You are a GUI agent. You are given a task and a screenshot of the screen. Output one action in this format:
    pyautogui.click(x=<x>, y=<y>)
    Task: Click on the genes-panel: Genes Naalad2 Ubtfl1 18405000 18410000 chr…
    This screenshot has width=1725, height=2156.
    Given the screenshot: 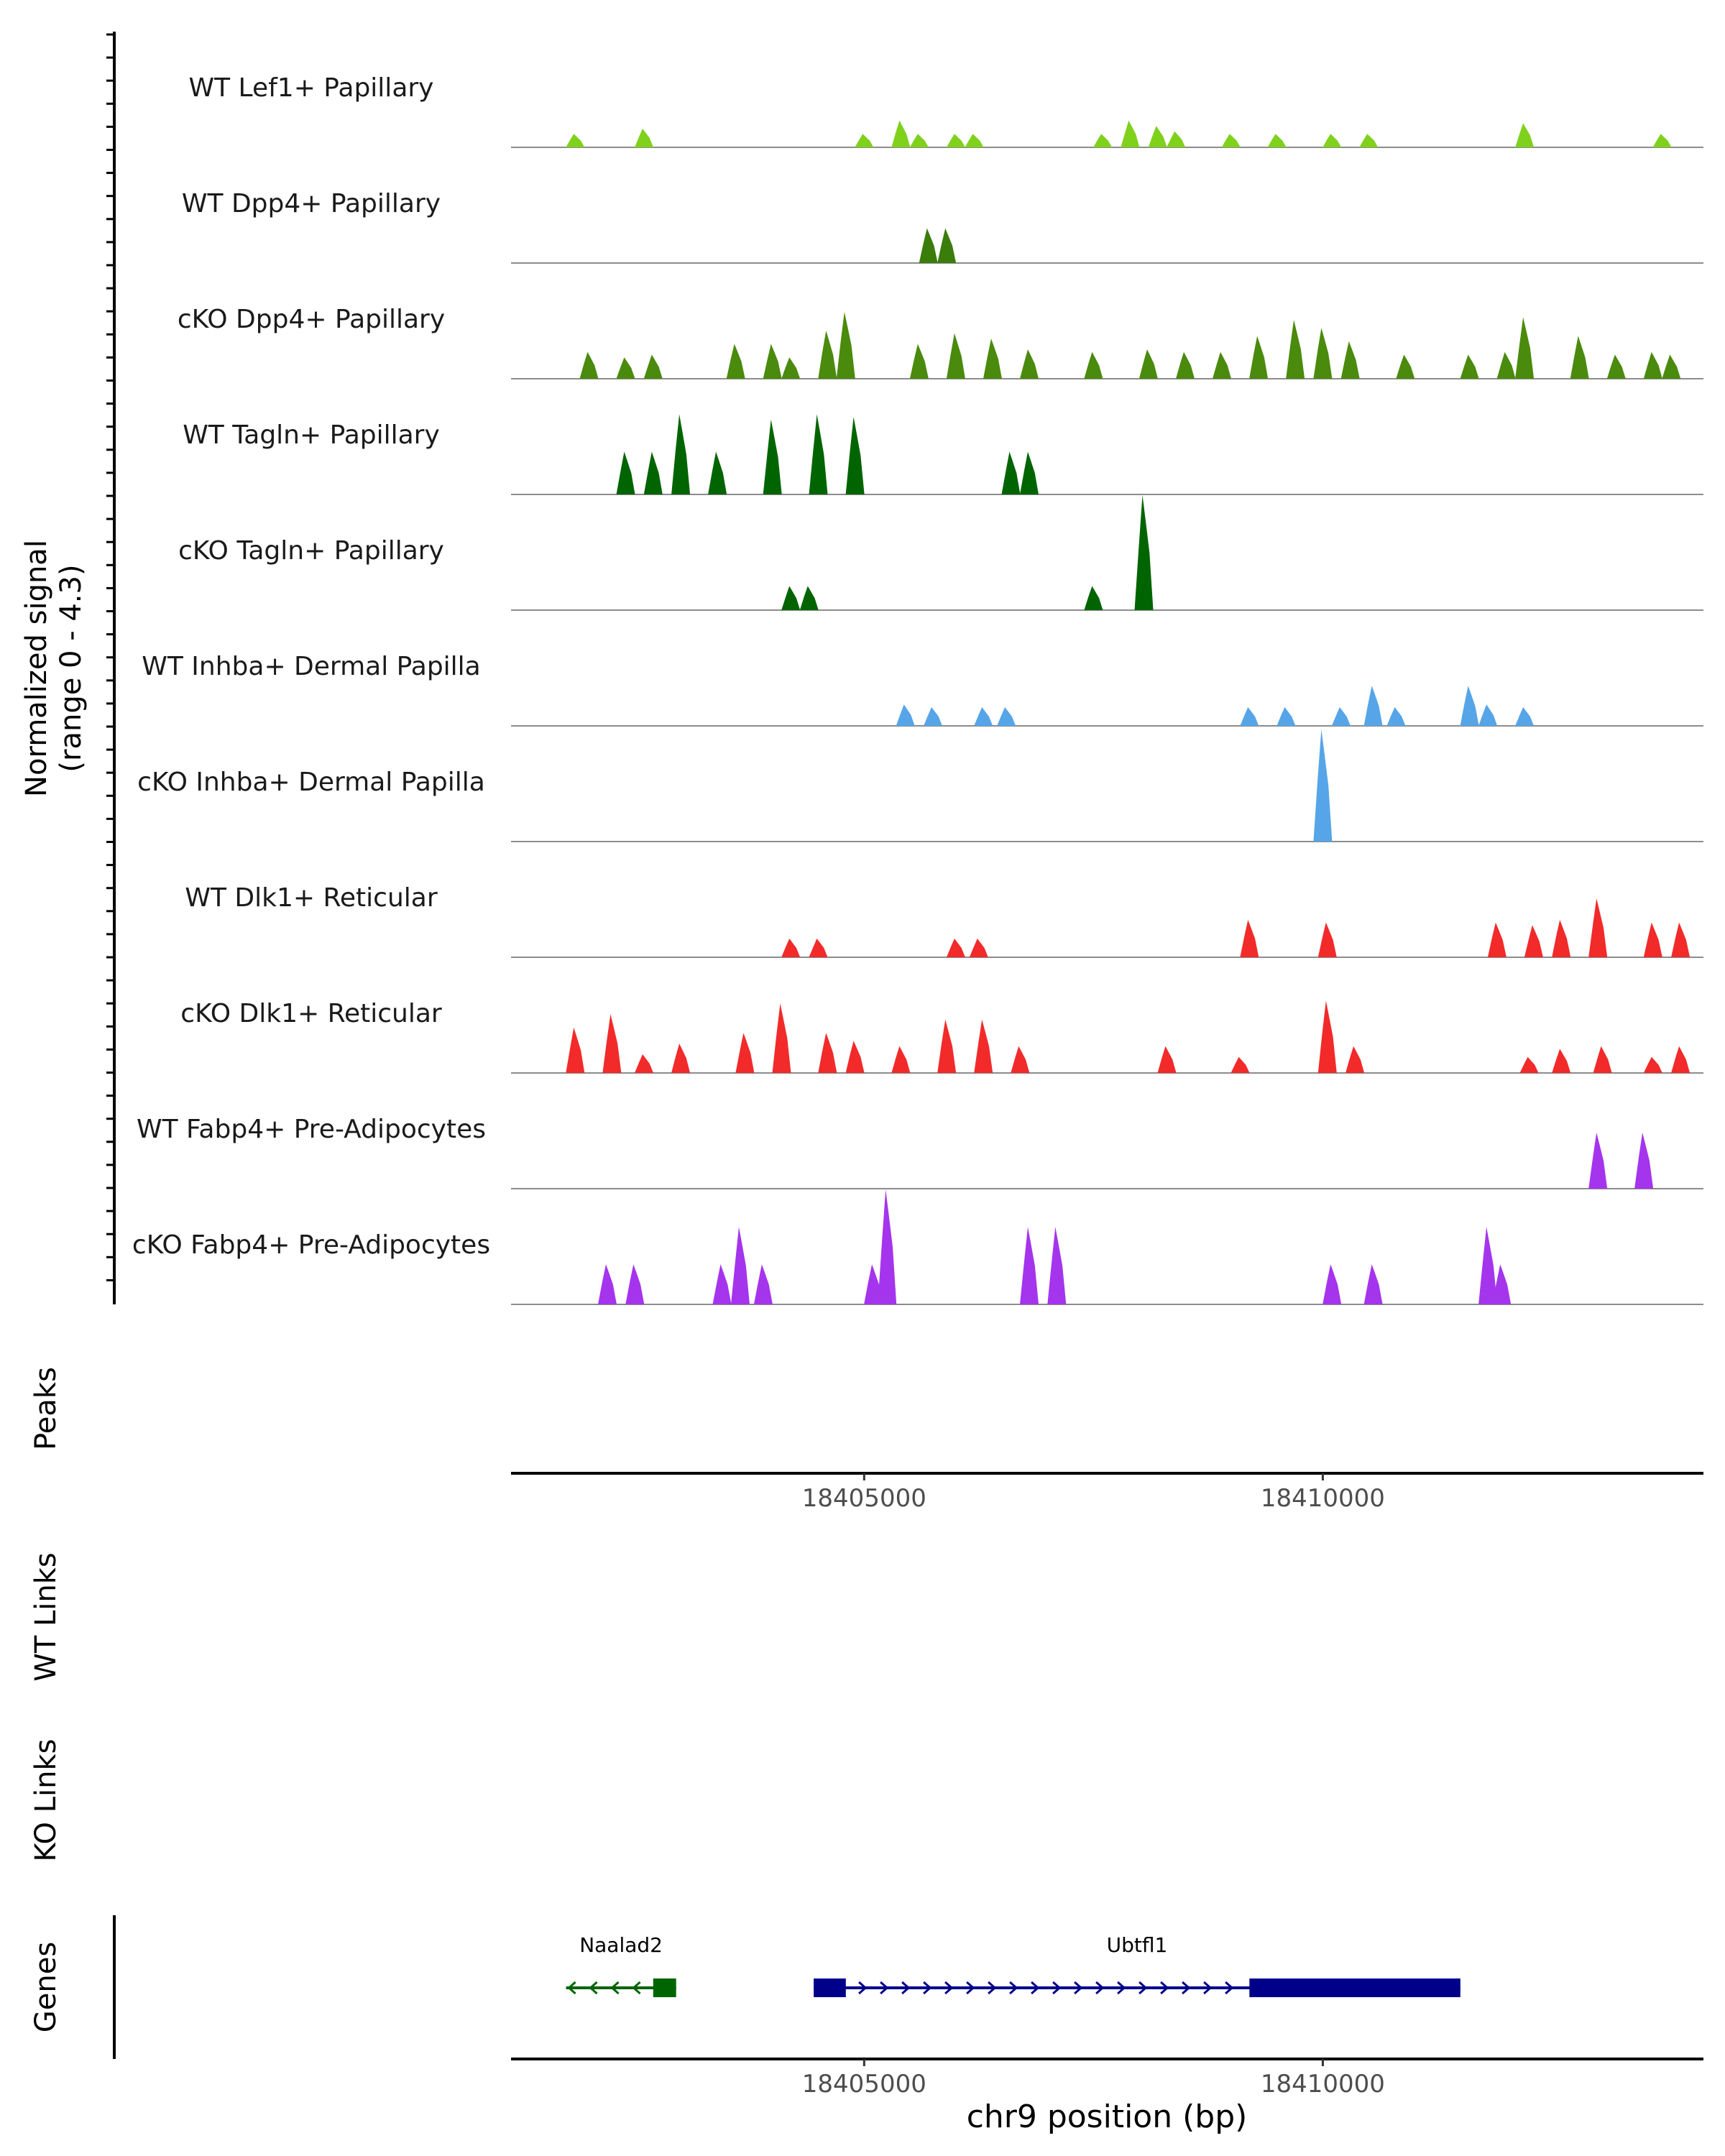 What is the action you would take?
    pyautogui.click(x=866, y=2025)
    